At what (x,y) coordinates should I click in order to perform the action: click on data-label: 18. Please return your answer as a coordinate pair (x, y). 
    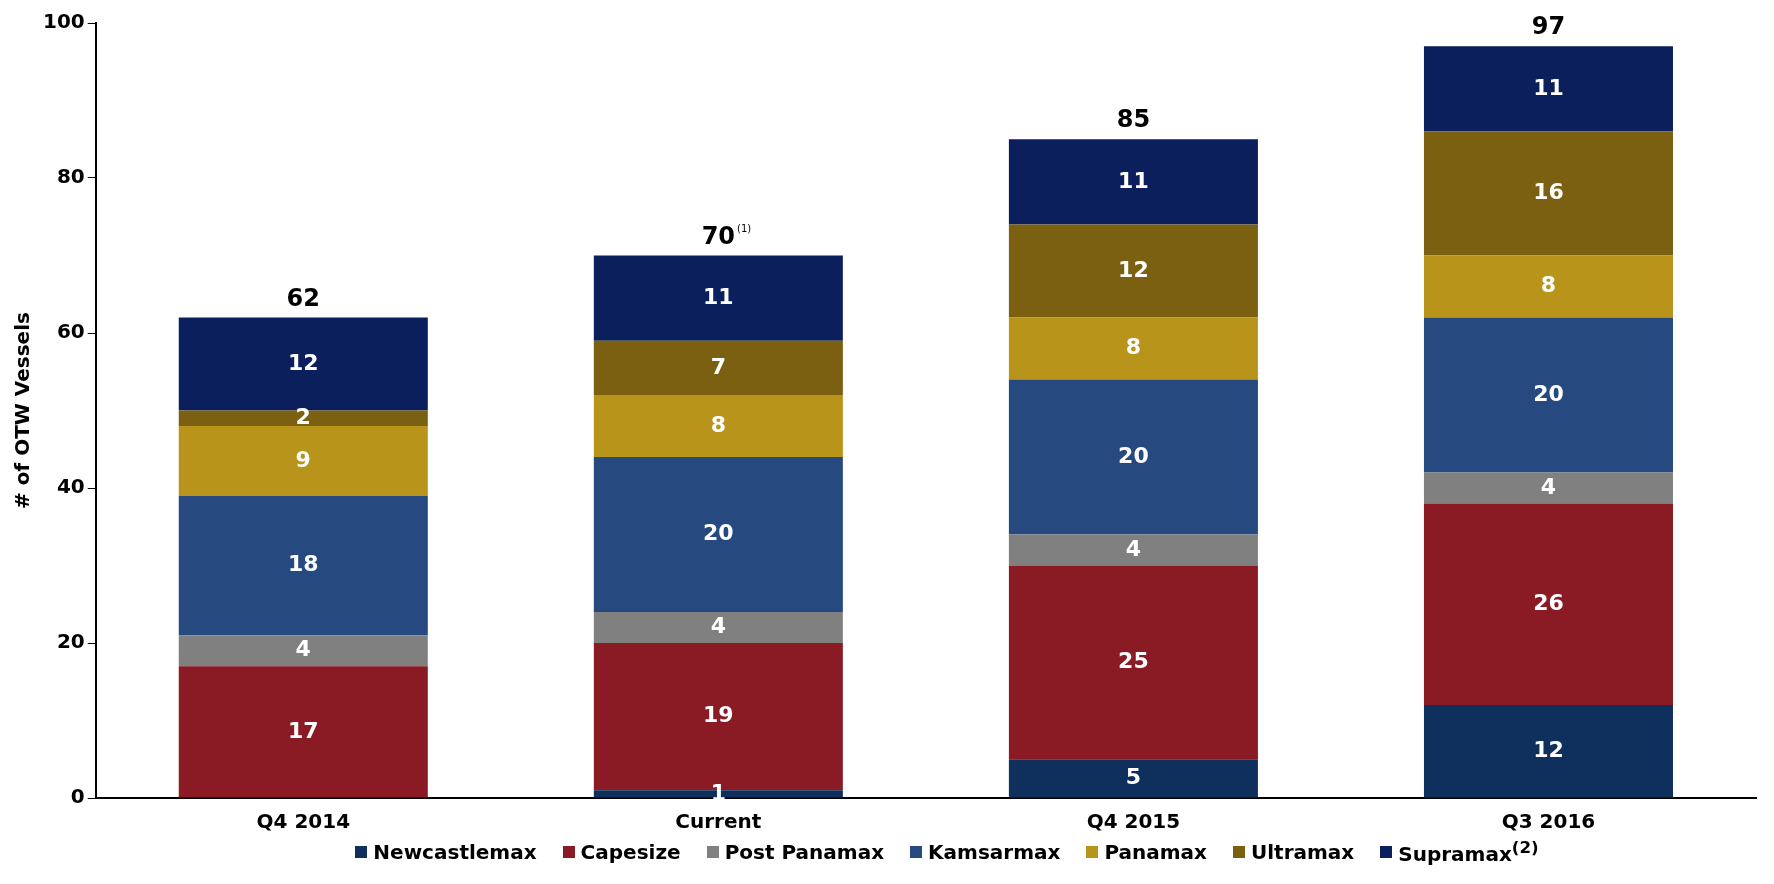
    Looking at the image, I should click on (303, 564).